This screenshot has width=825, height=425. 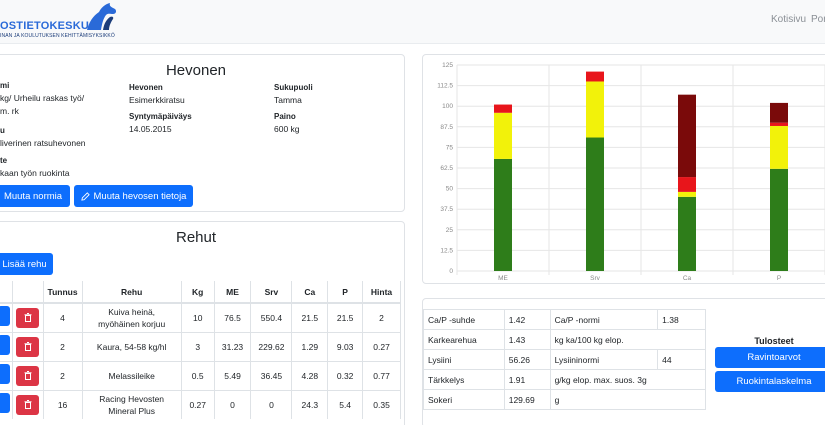 I want to click on table-row: Karkearehua 1.43 kg ka/100 kg elop., so click(x=565, y=339).